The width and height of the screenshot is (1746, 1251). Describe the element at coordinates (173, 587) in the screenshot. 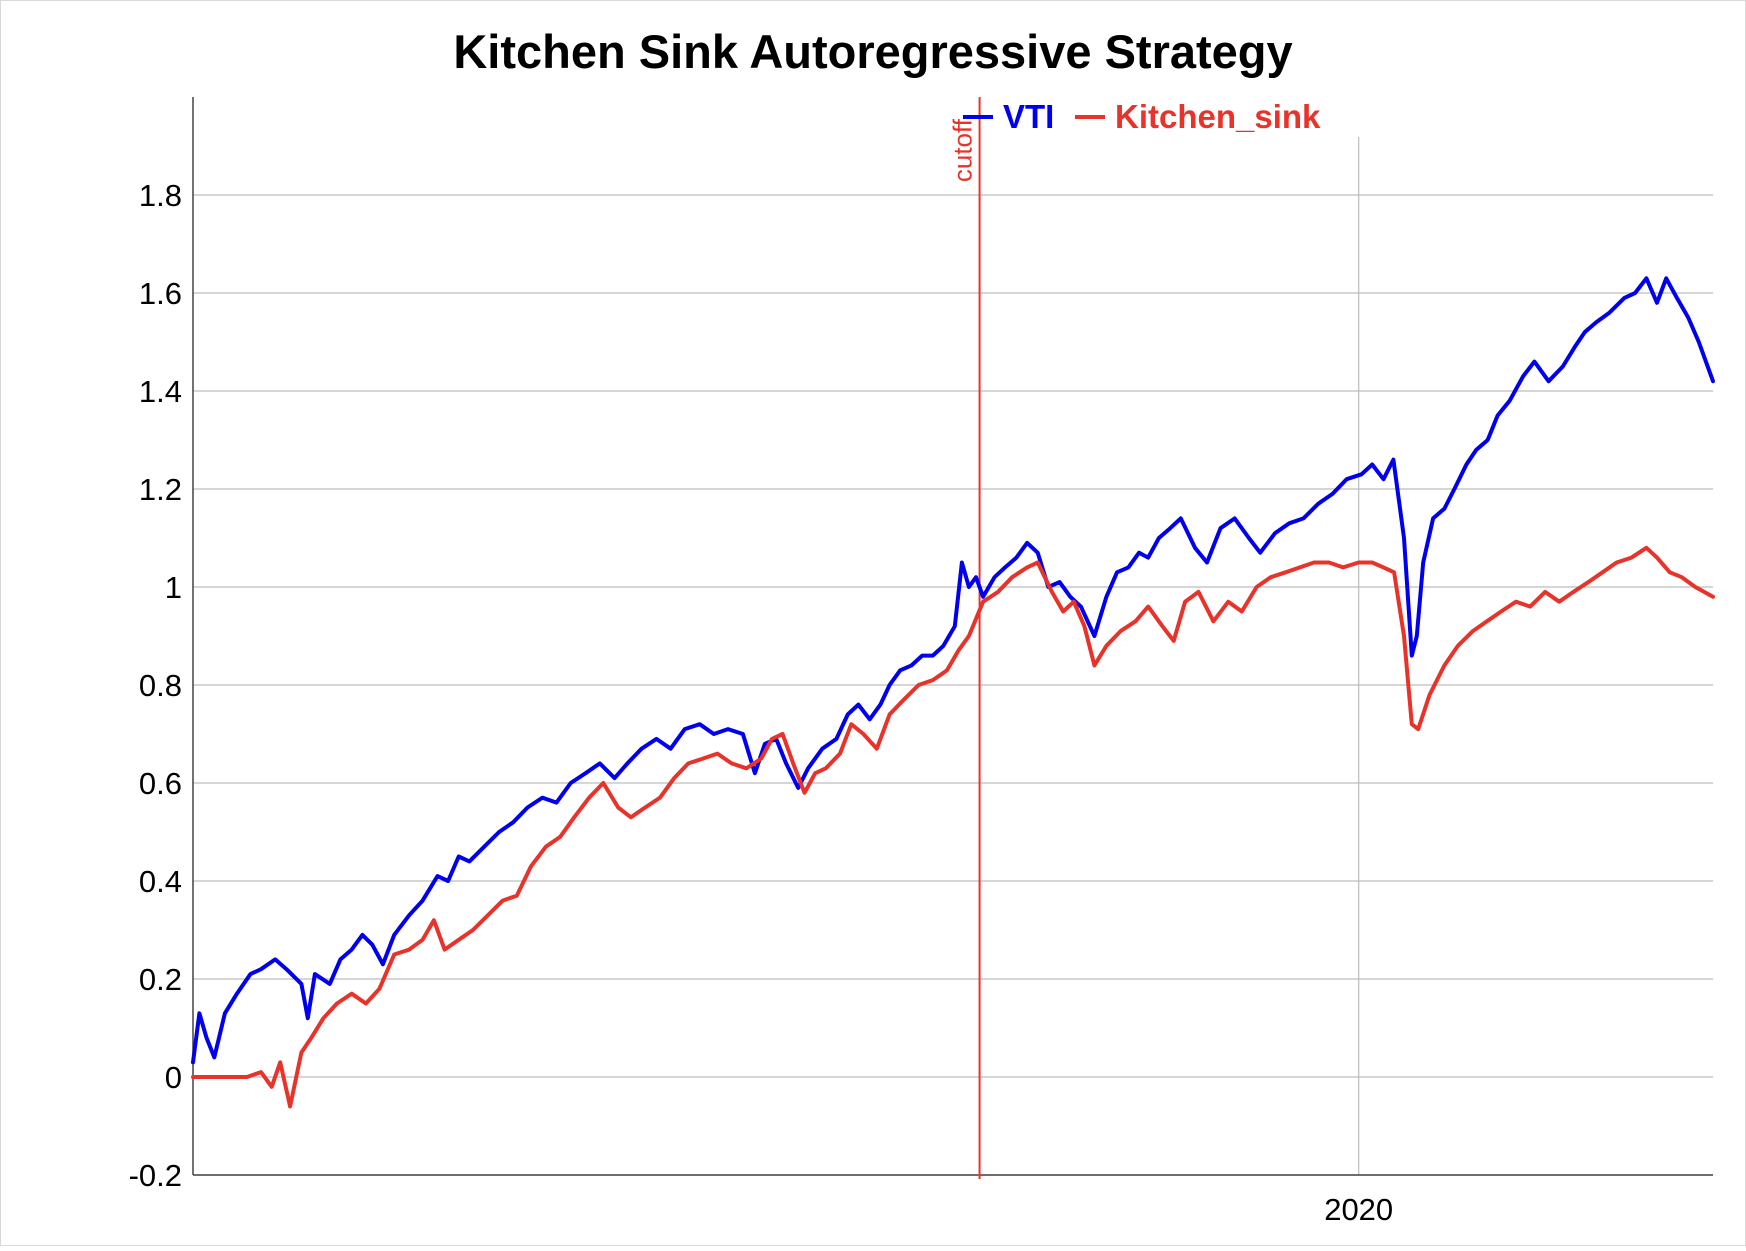

I see `y-tick-label: 1` at that location.